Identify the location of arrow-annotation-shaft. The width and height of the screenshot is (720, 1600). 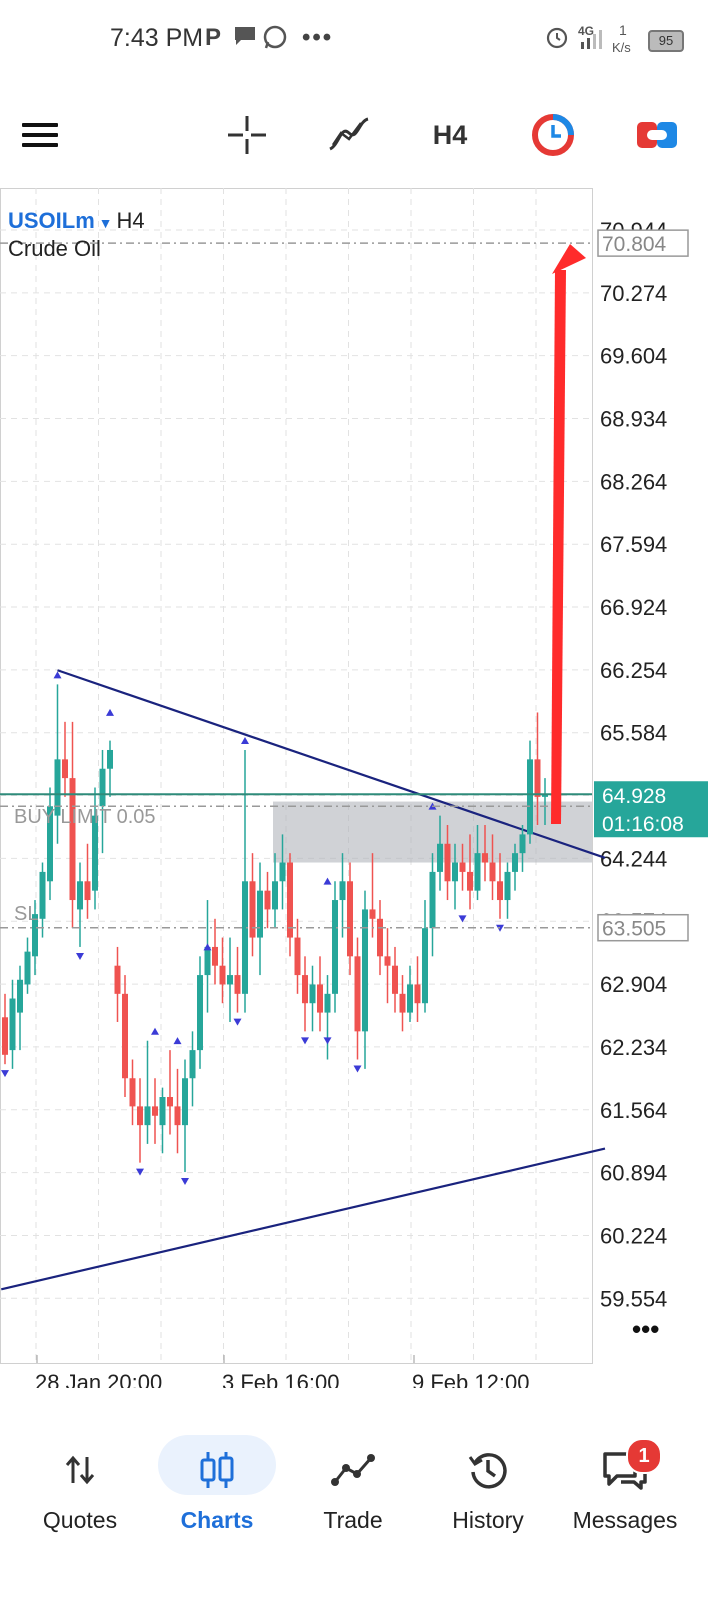
(558, 547).